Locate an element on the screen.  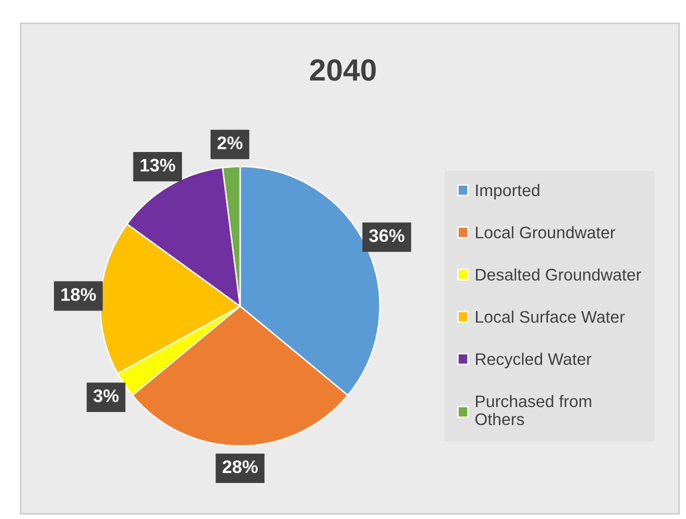
data-label: 2% is located at coordinates (230, 143).